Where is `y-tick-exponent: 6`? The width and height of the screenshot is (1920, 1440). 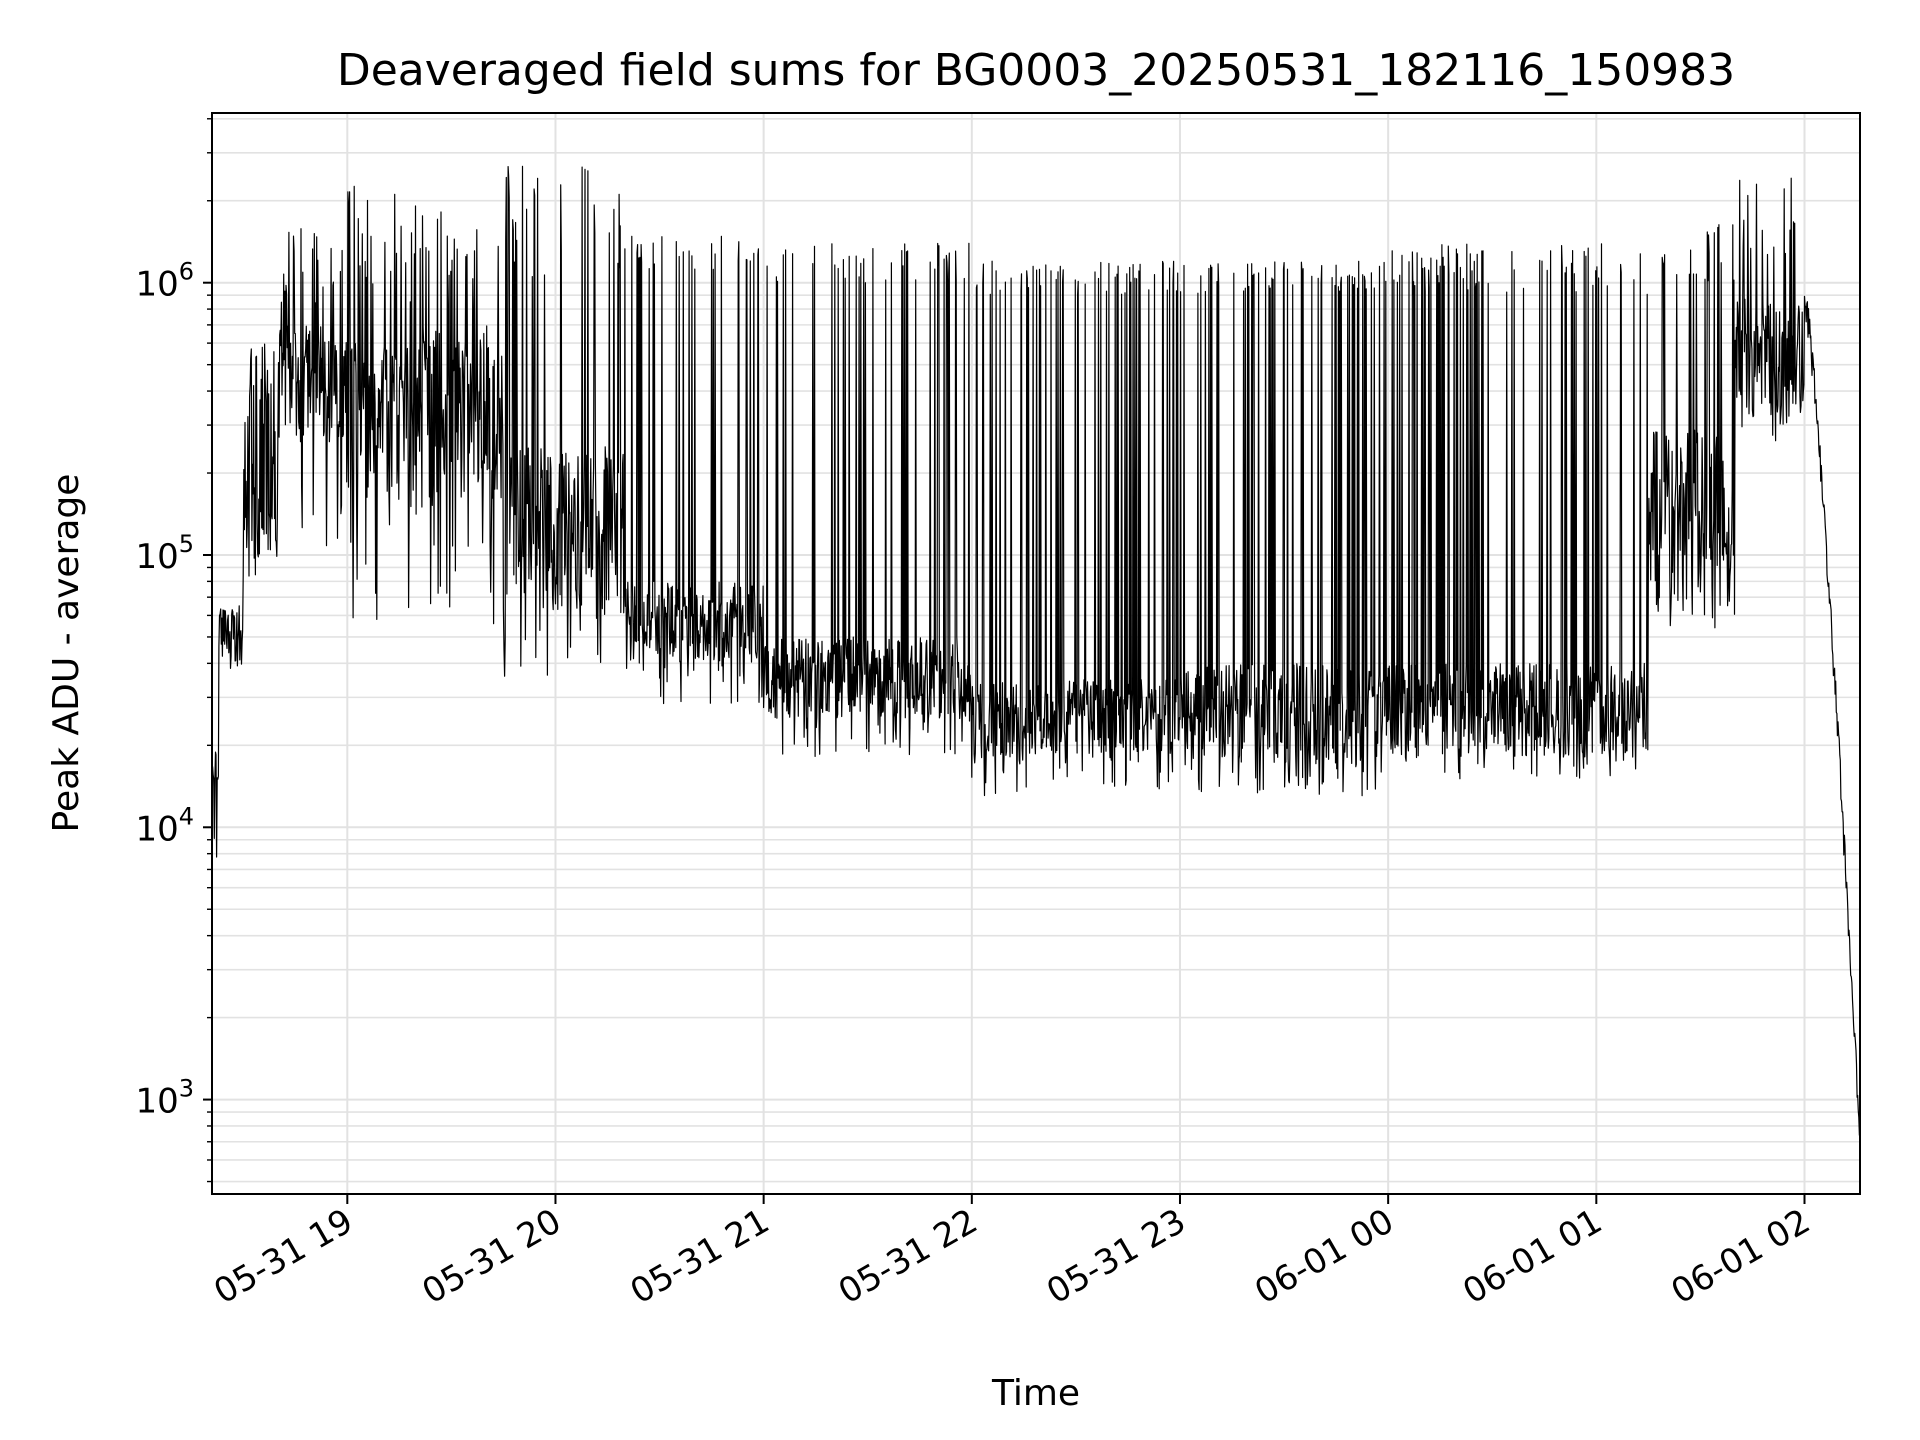 y-tick-exponent: 6 is located at coordinates (186, 272).